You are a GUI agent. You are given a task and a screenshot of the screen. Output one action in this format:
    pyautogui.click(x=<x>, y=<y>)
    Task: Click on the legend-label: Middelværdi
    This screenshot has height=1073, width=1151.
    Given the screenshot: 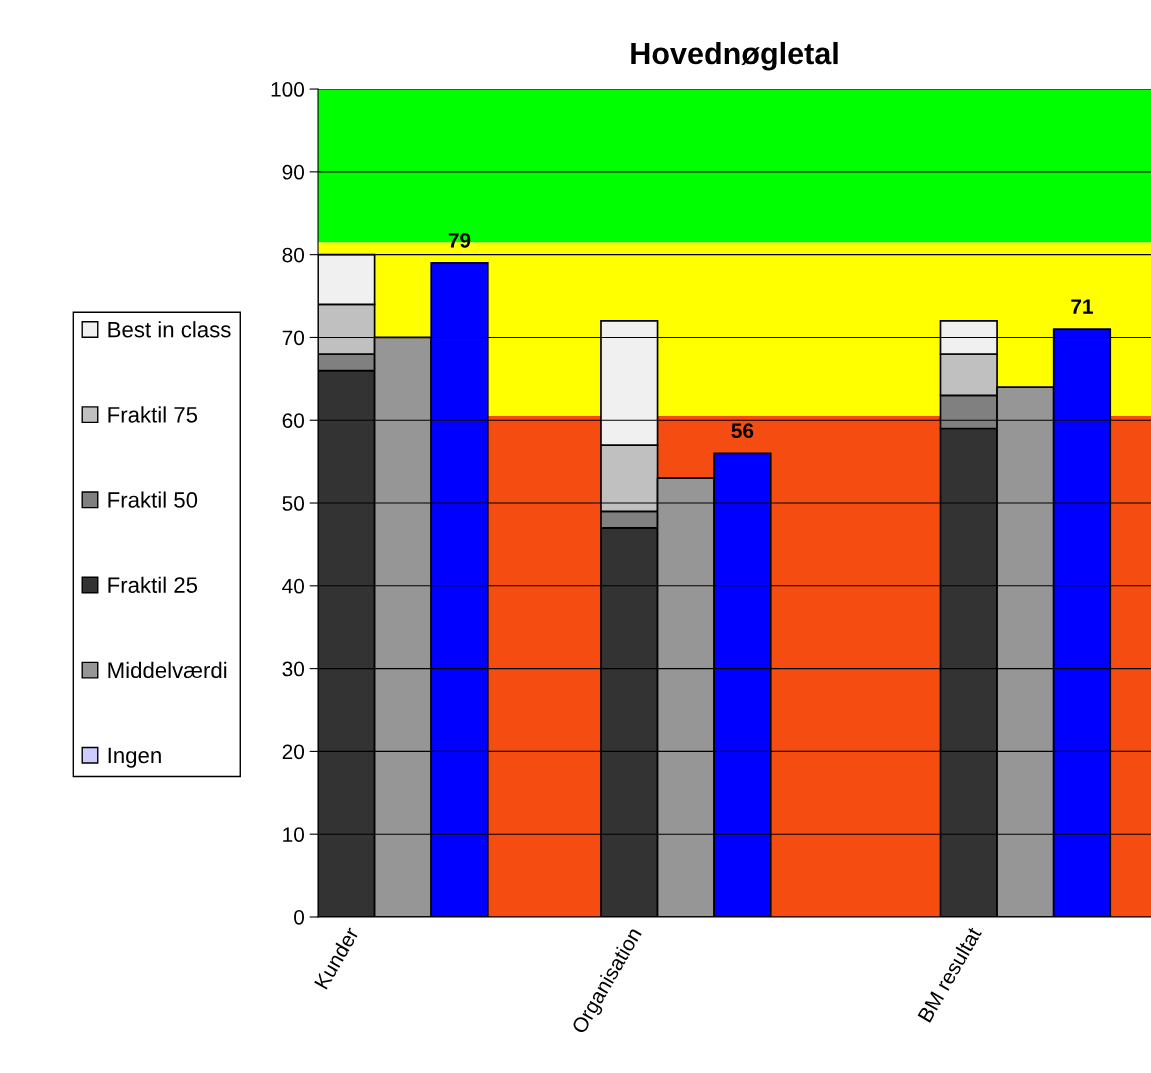 What is the action you would take?
    pyautogui.click(x=167, y=670)
    